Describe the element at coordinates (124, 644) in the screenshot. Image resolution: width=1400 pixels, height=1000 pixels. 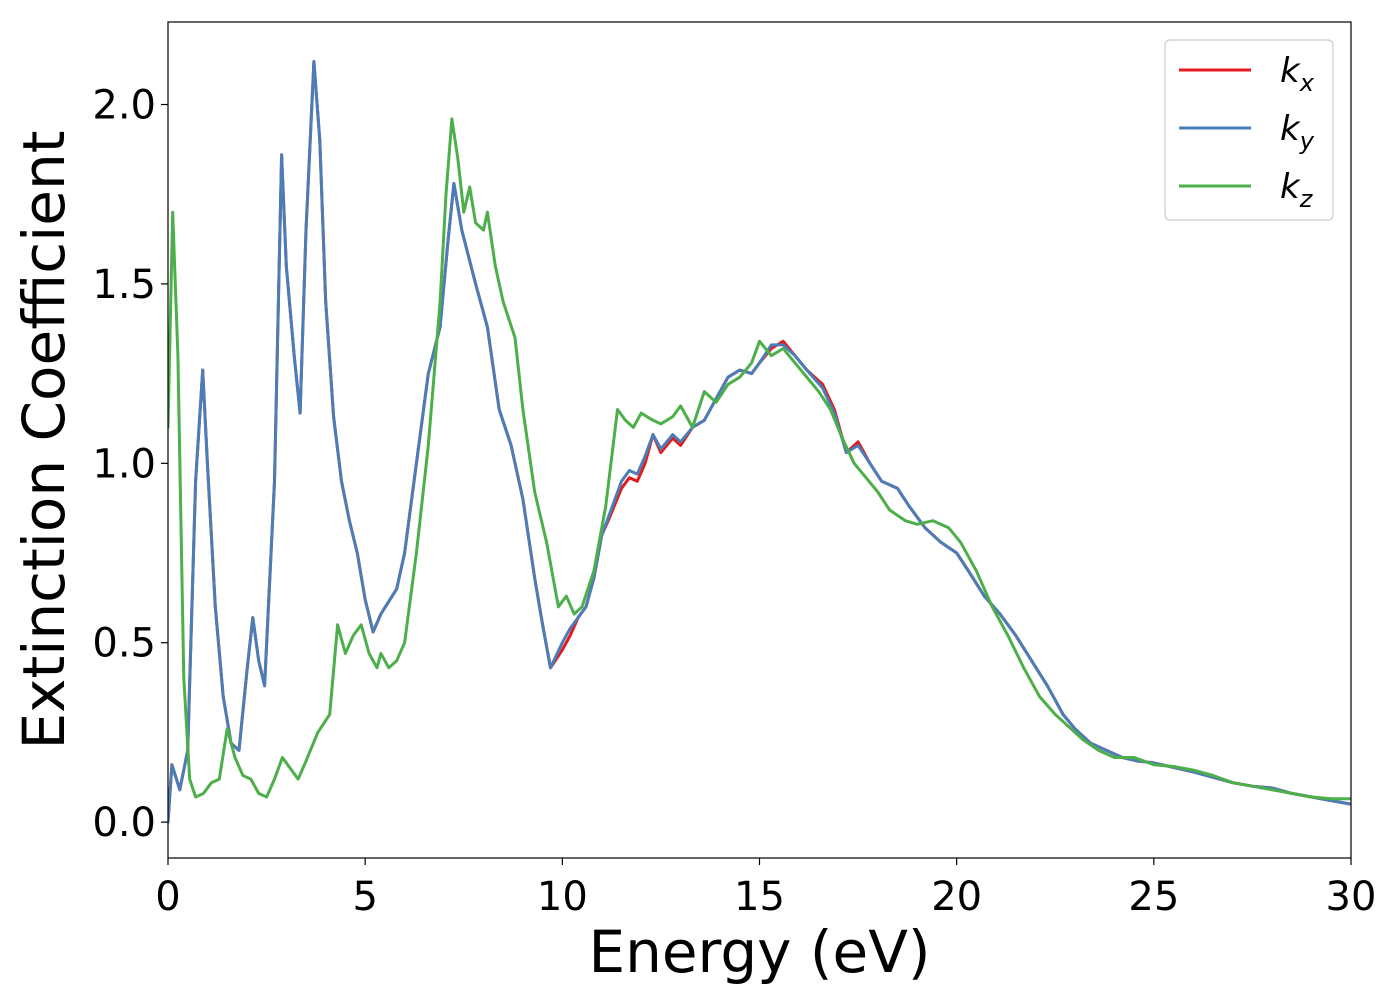
I see `y-tick-label: 0.5` at that location.